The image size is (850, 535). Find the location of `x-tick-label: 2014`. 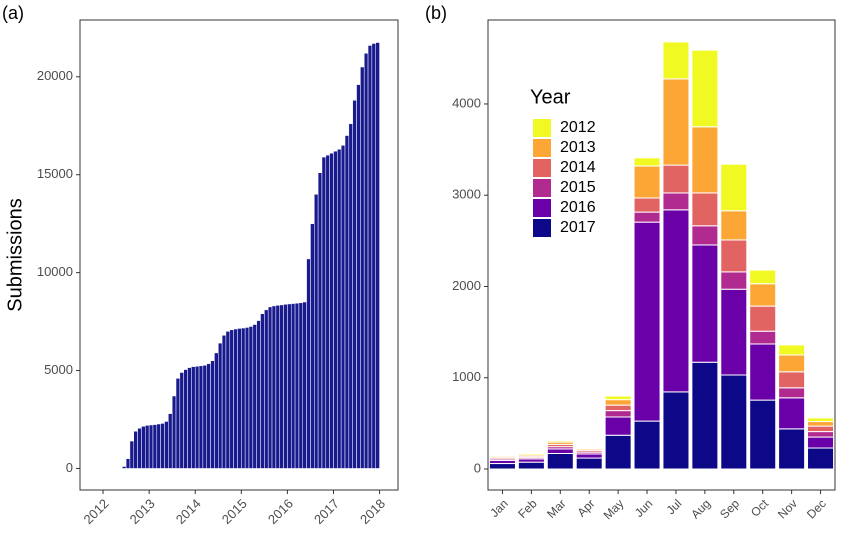

x-tick-label: 2014 is located at coordinates (188, 511).